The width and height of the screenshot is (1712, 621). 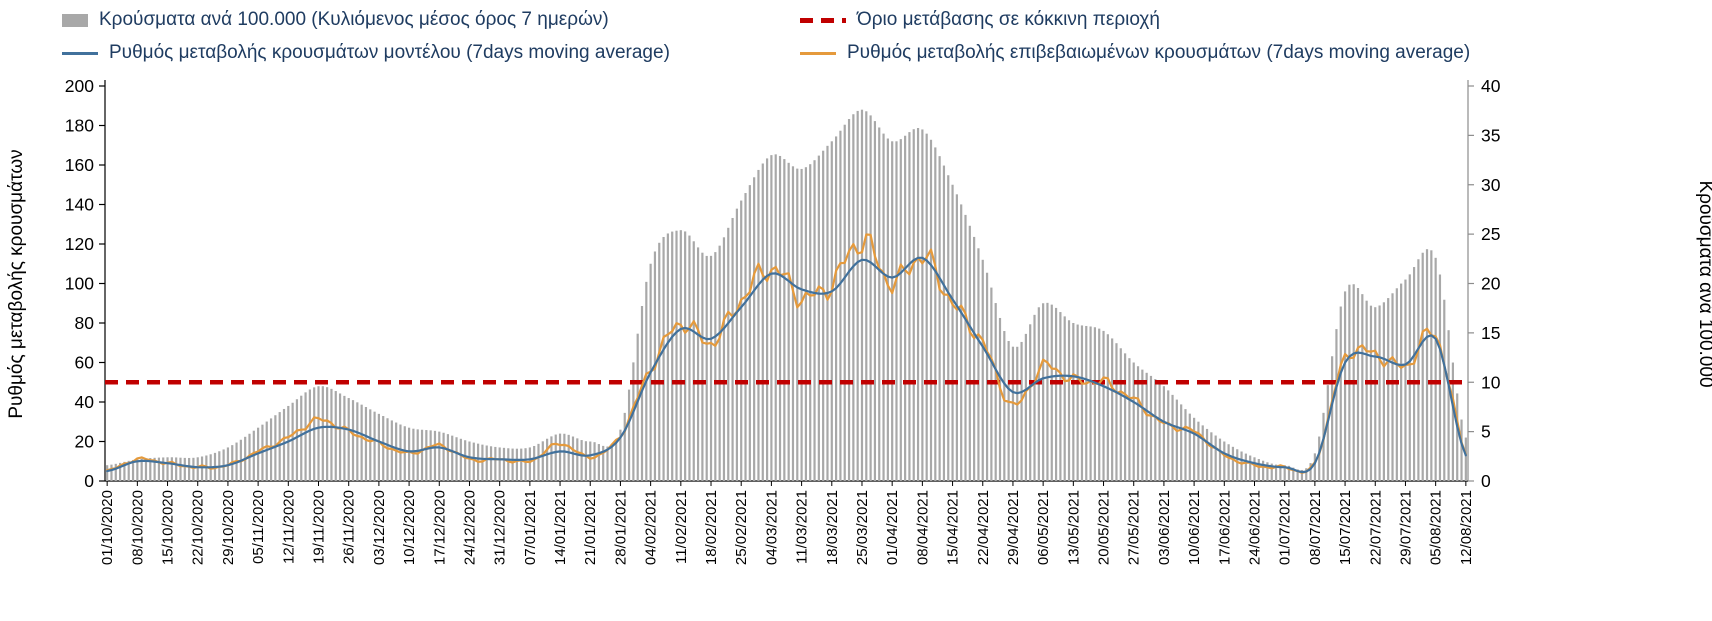 I want to click on x-axis-tick-label: 04/02/2021, so click(x=651, y=527).